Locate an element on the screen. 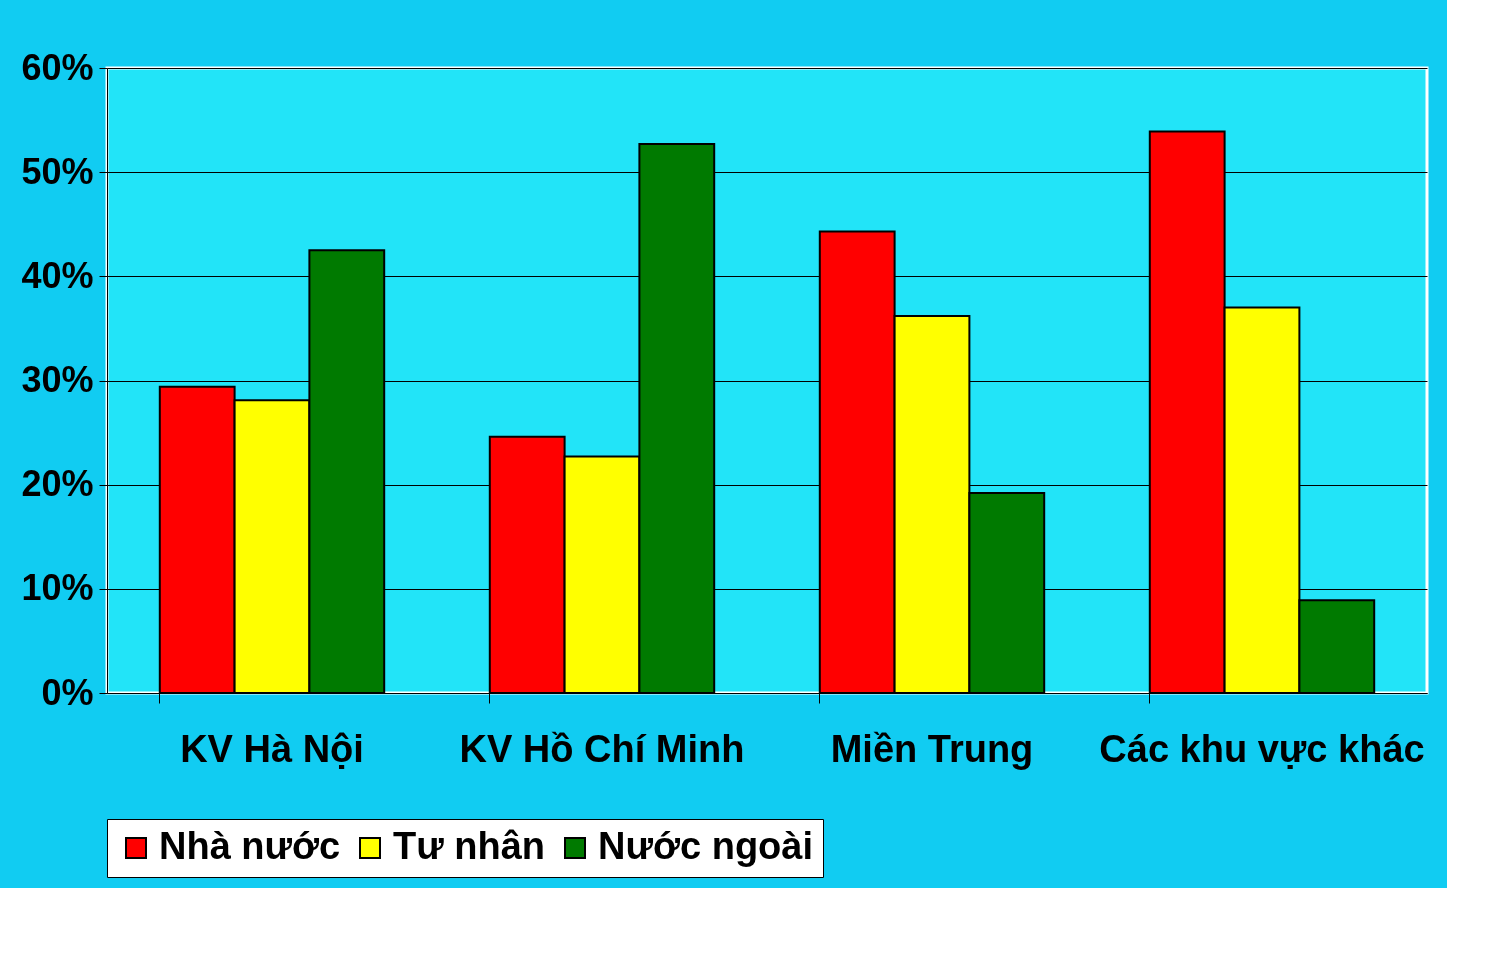  x-tick-label: Các khu vực khác is located at coordinates (1262, 748).